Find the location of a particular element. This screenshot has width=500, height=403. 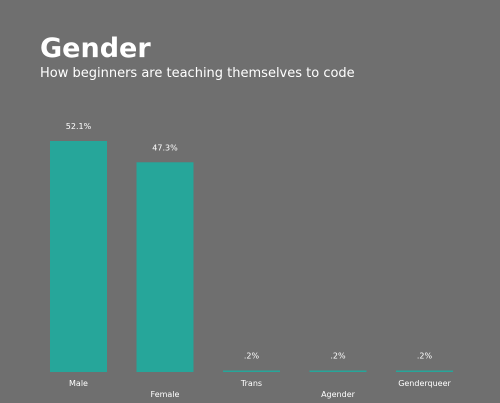

value-label-genderqueer: .2% is located at coordinates (425, 356).